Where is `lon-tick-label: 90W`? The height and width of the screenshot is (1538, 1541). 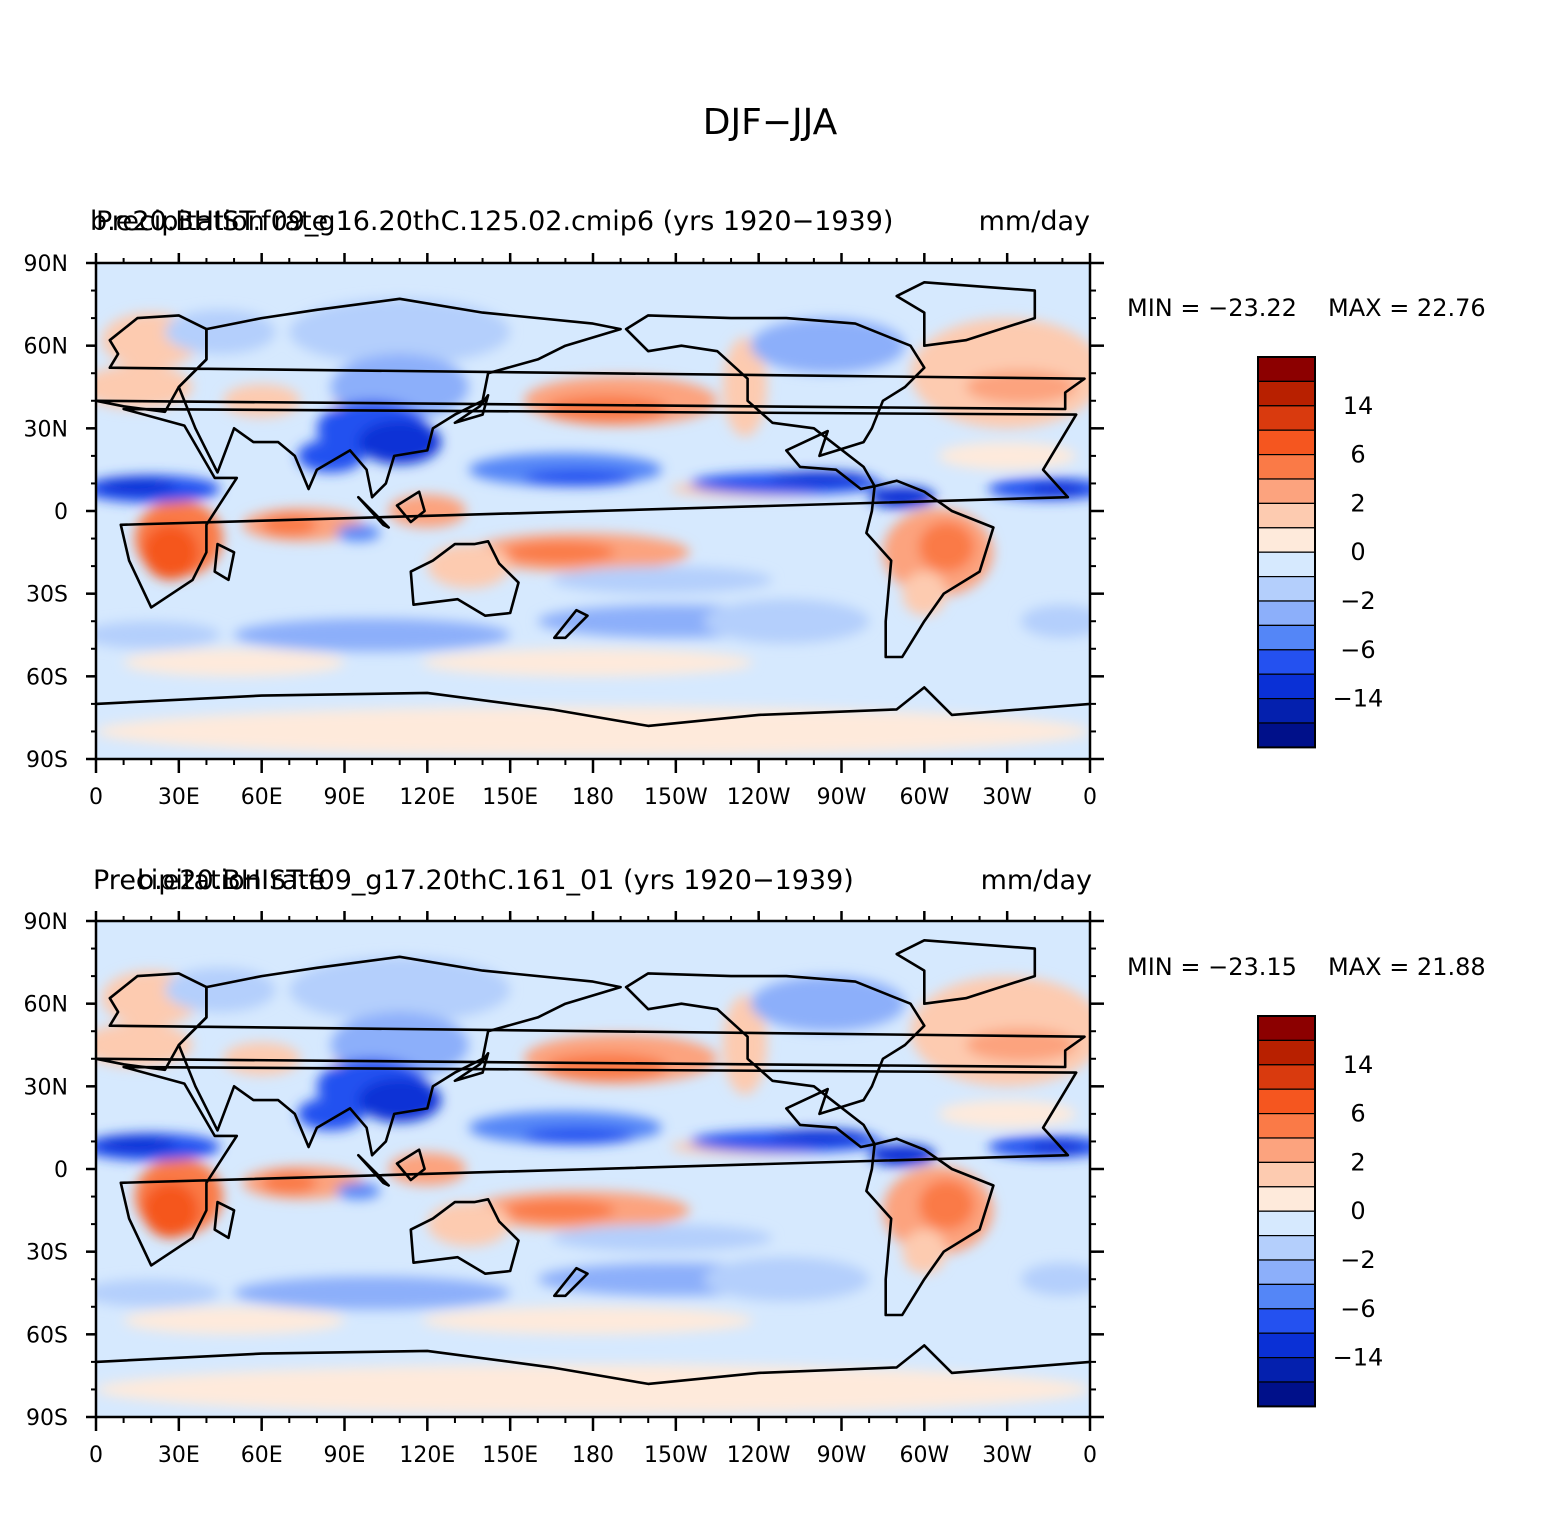 lon-tick-label: 90W is located at coordinates (842, 1455).